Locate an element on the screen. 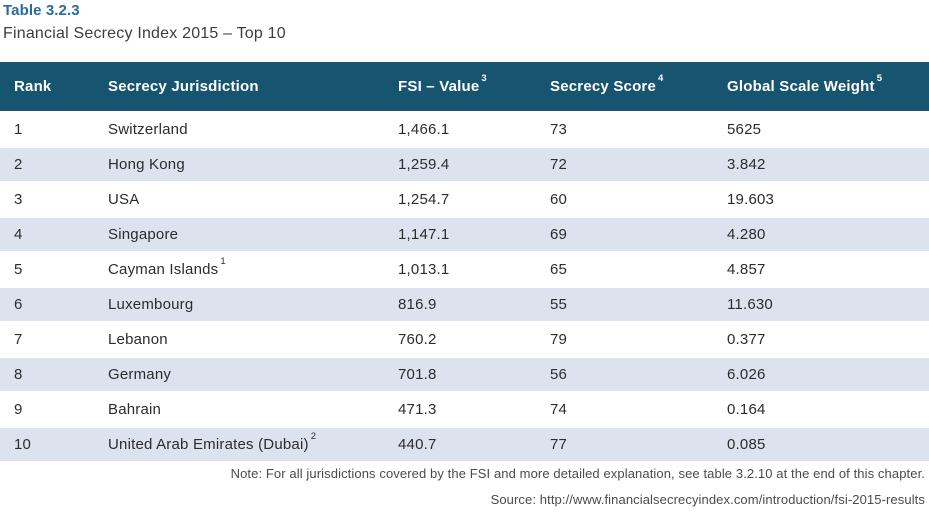 This screenshot has height=512, width=929. jurisdiction-name: USA is located at coordinates (124, 199).